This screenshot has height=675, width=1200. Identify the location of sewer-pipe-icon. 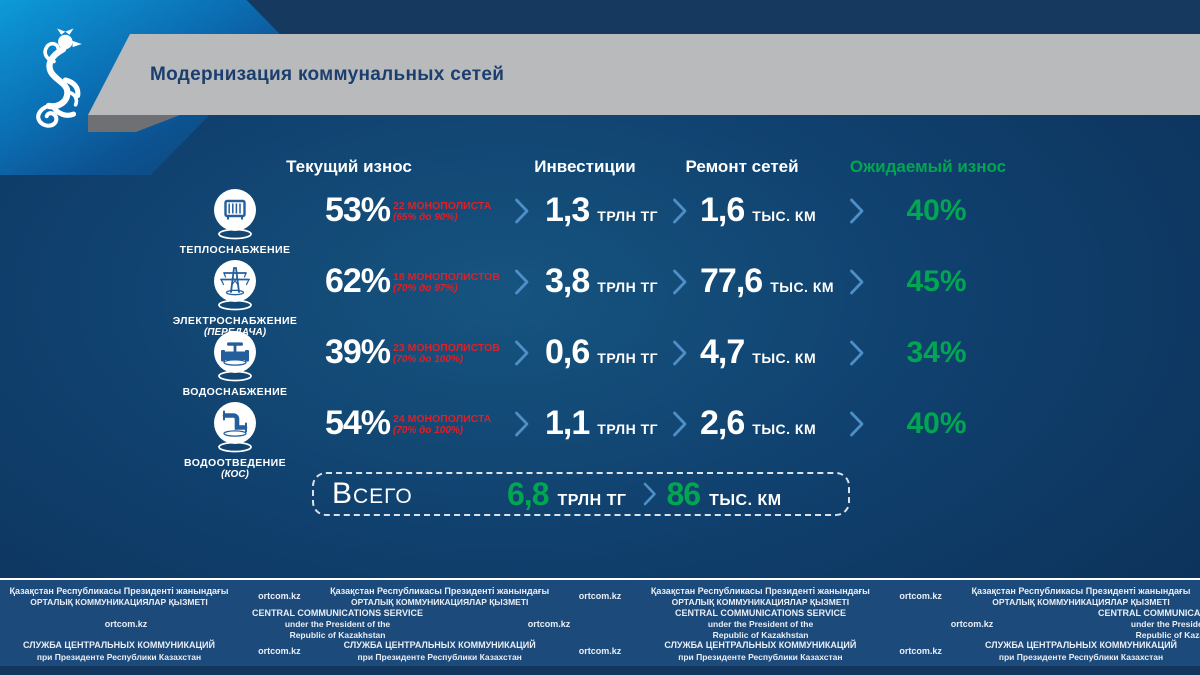
(235, 428).